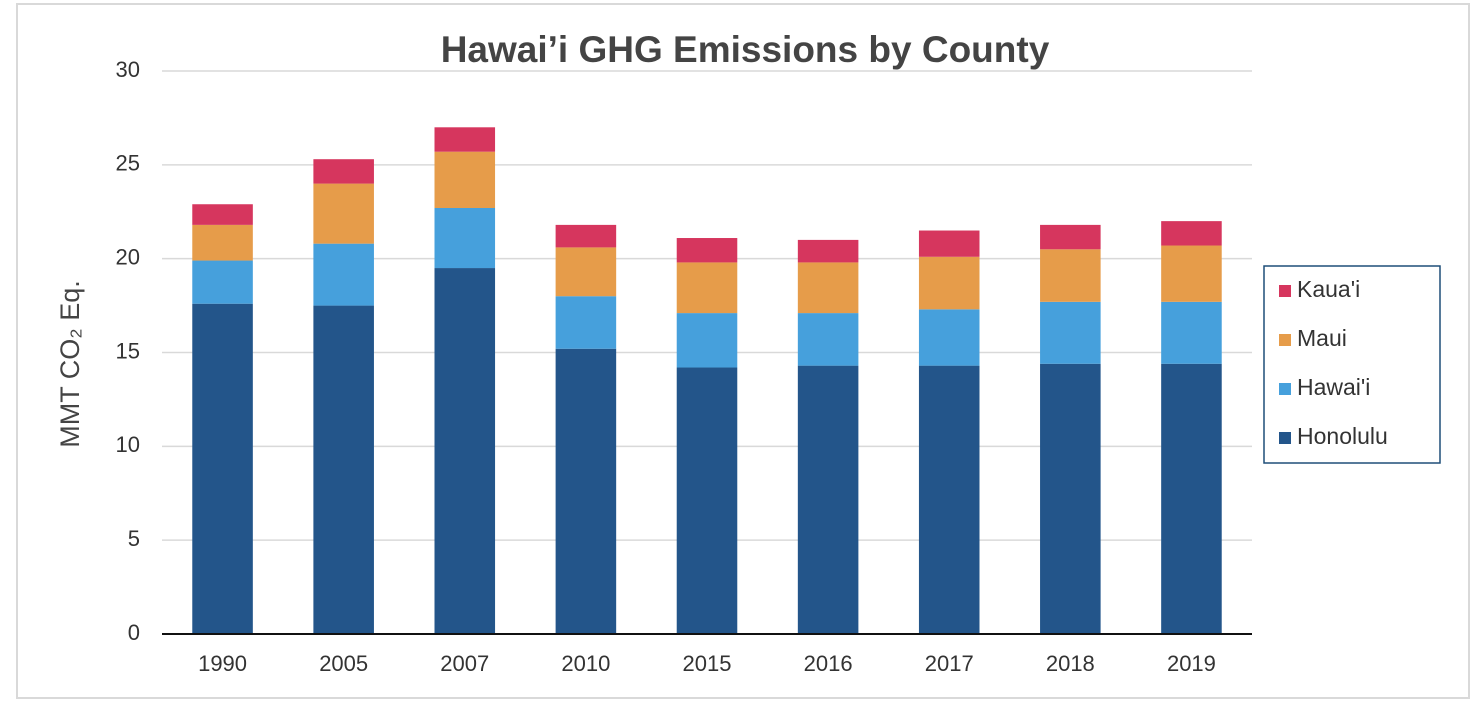  I want to click on x-tick-label: 1990, so click(222, 663).